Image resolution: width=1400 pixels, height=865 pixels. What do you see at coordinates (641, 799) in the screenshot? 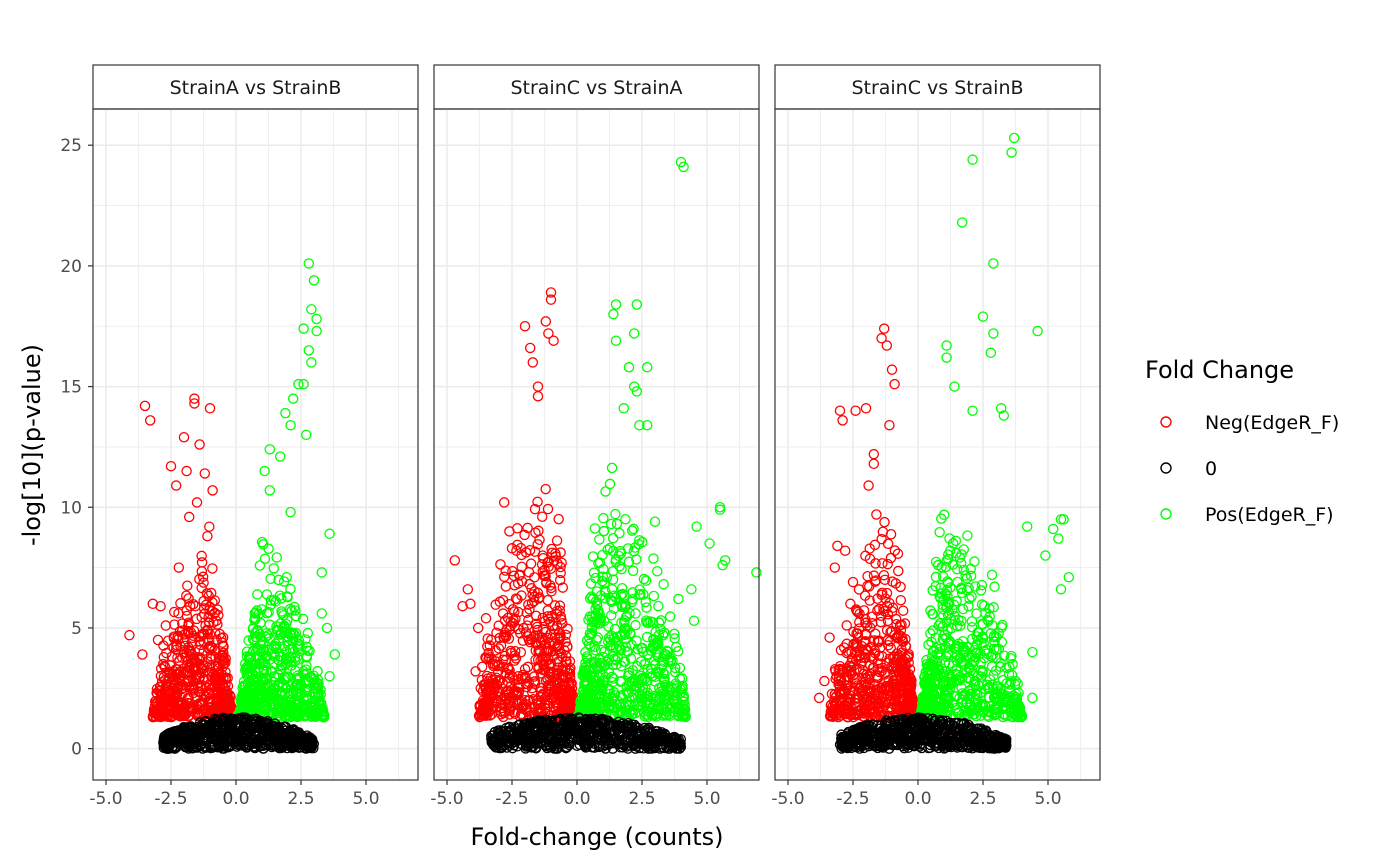
I see `x-tick-label: 2.5` at bounding box center [641, 799].